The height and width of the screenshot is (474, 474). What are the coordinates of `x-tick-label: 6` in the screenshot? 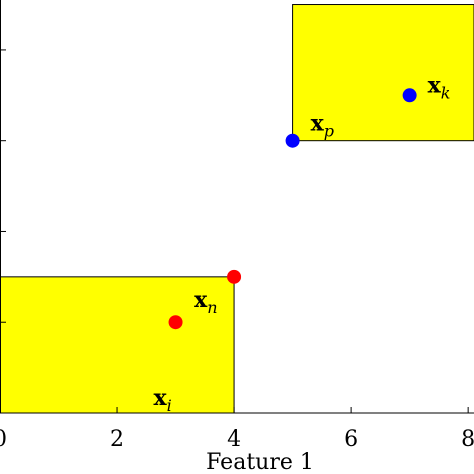 It's located at (351, 439).